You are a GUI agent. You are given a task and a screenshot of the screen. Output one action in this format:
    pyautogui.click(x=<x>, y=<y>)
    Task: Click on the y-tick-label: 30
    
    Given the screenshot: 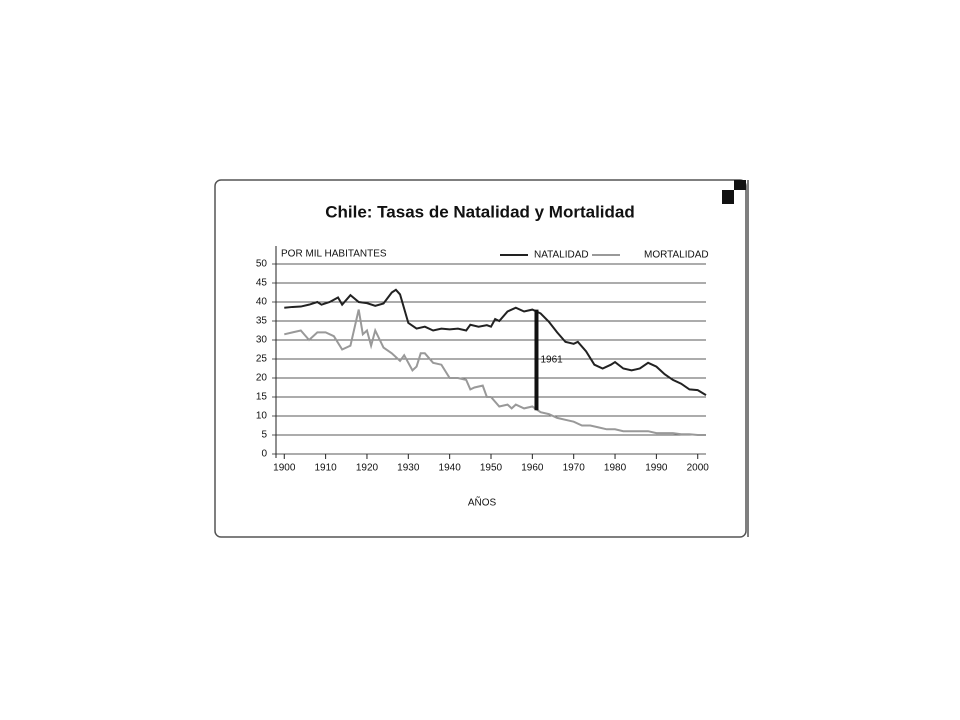 What is the action you would take?
    pyautogui.click(x=262, y=340)
    